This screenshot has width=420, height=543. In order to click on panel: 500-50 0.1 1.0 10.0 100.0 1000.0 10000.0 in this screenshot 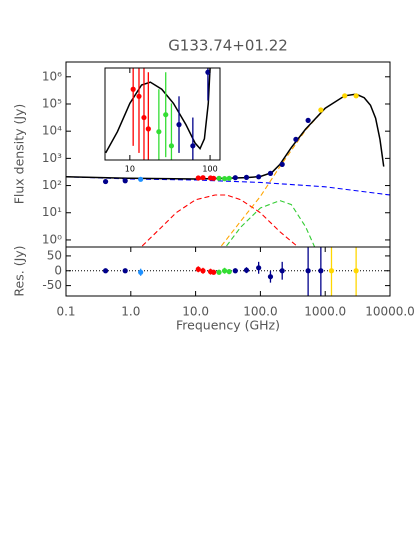, I will do `click(228, 282)`.